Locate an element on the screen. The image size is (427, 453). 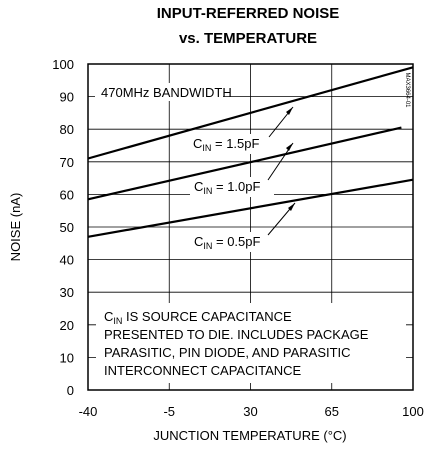
y-tick-label-4: 40 is located at coordinates (67, 260).